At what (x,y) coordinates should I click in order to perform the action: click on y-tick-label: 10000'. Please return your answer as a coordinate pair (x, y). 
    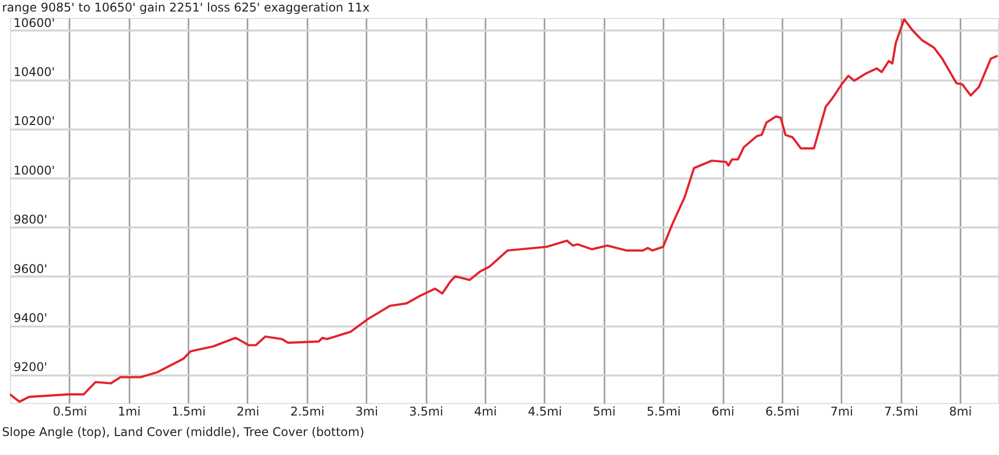
    Looking at the image, I should click on (34, 170).